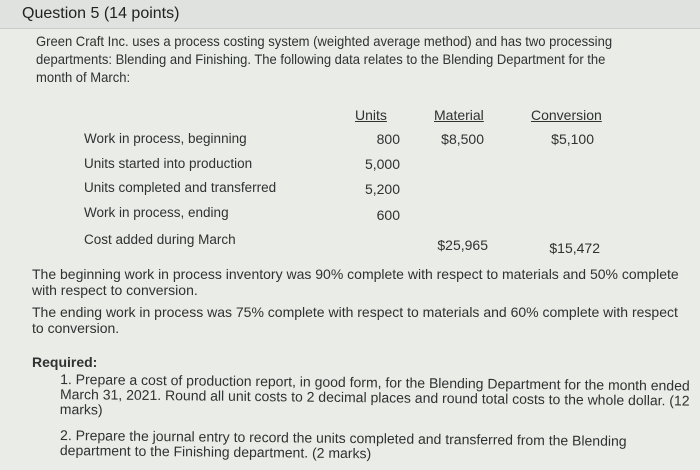  What do you see at coordinates (459, 115) in the screenshot?
I see `header-material: Material` at bounding box center [459, 115].